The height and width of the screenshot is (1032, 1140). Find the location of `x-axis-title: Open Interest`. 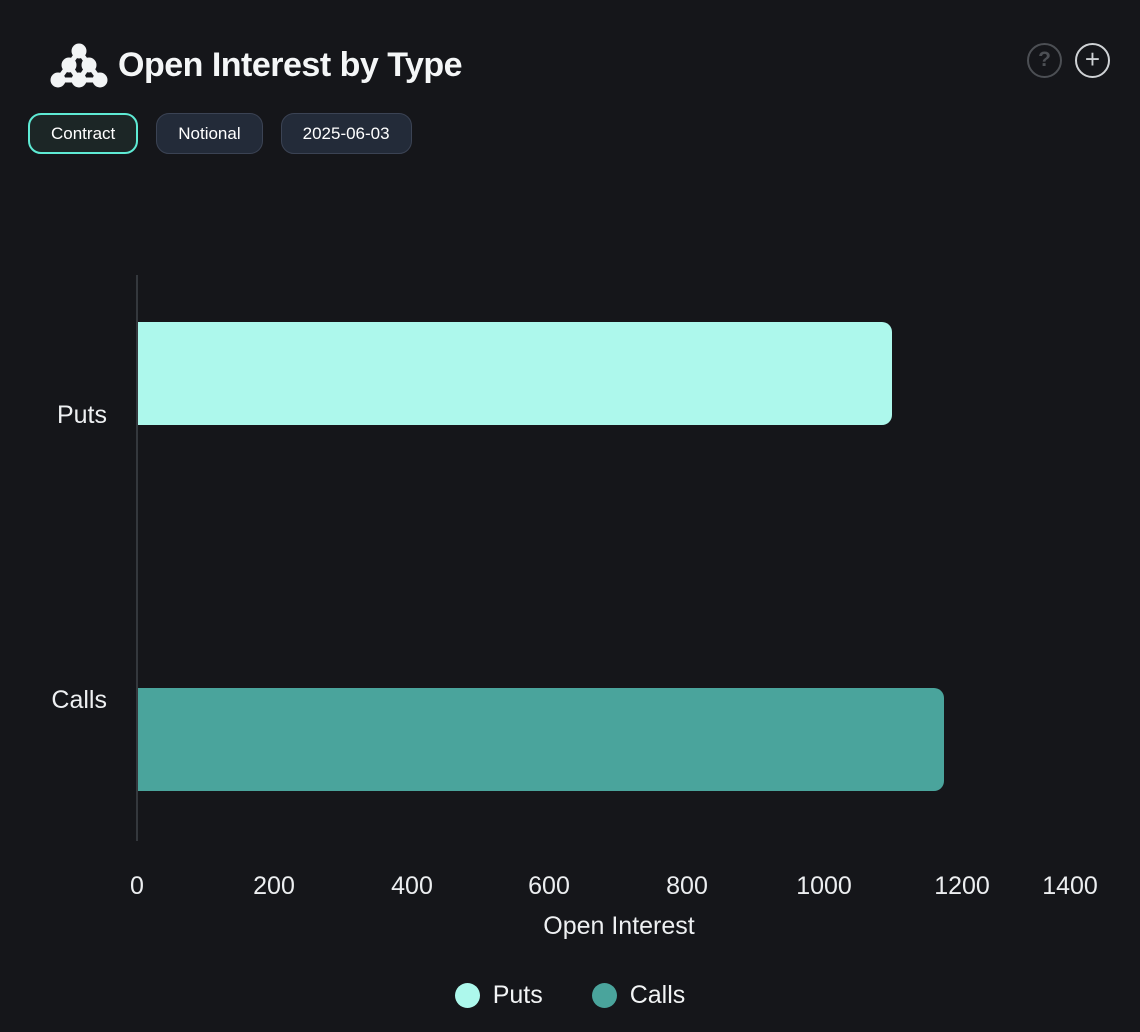

x-axis-title: Open Interest is located at coordinates (619, 926).